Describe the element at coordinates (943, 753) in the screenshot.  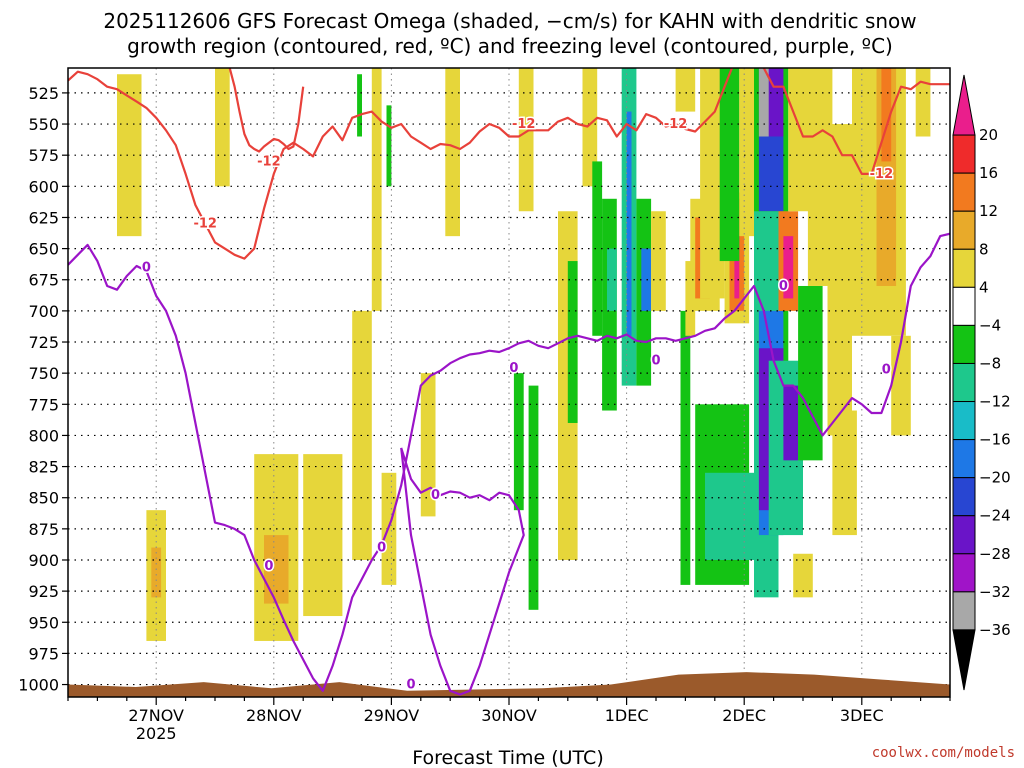
I see `credit-text: coolwx.com/models` at that location.